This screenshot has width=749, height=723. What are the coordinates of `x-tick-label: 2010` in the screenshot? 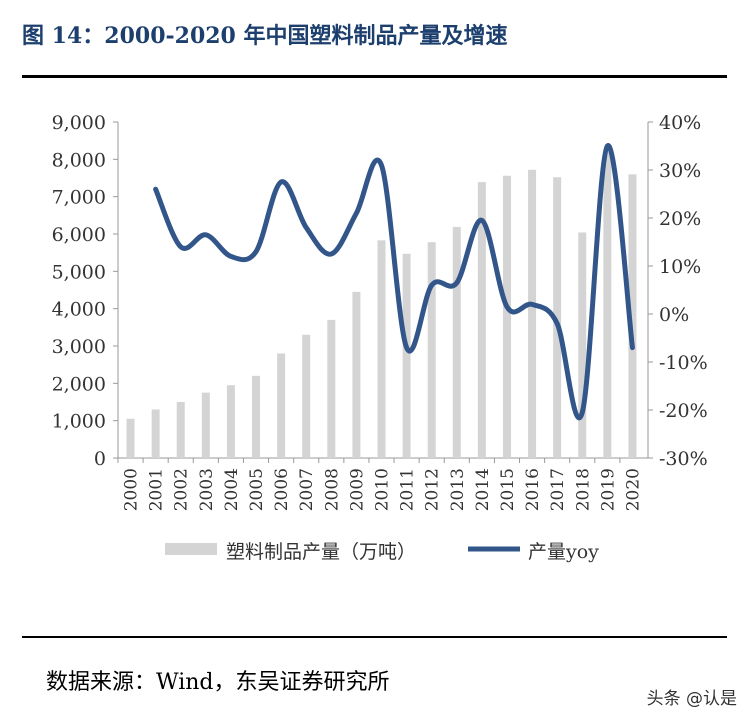 It's located at (383, 489).